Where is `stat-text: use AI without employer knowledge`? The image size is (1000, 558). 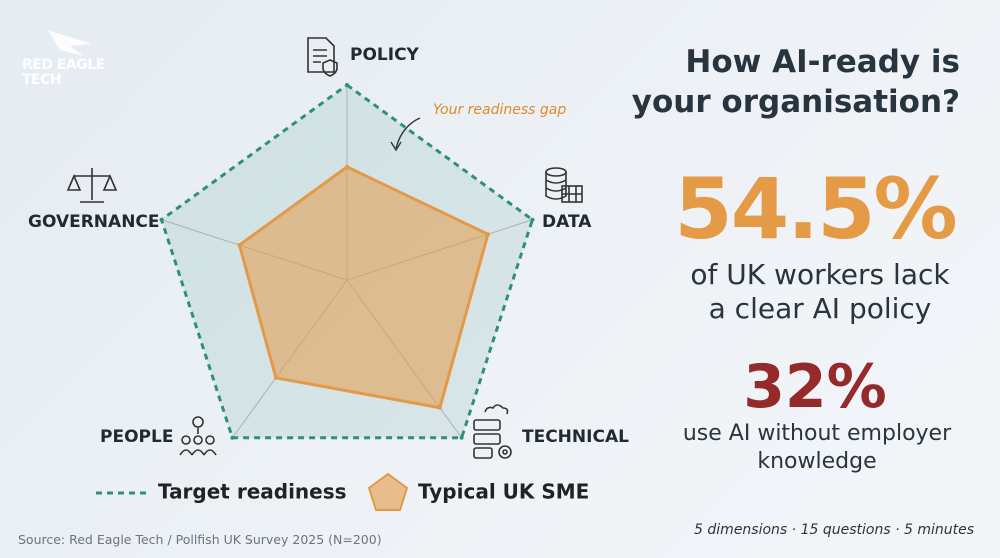
stat-text: use AI without employer knowledge is located at coordinates (817, 447).